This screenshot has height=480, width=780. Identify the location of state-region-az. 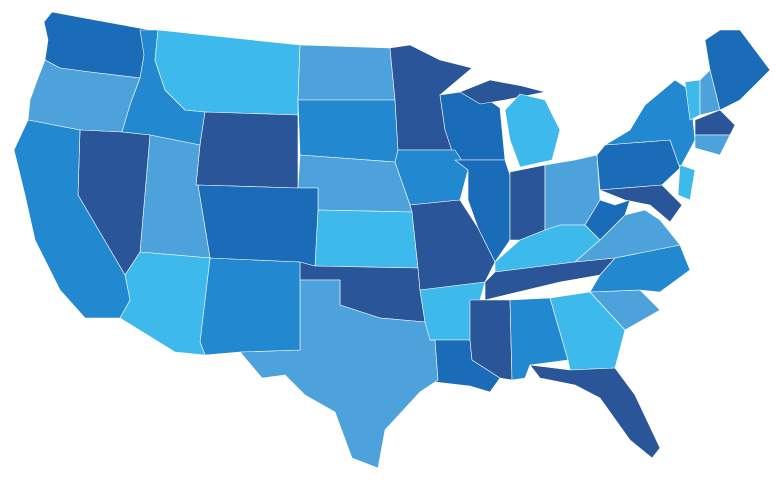
(165, 303).